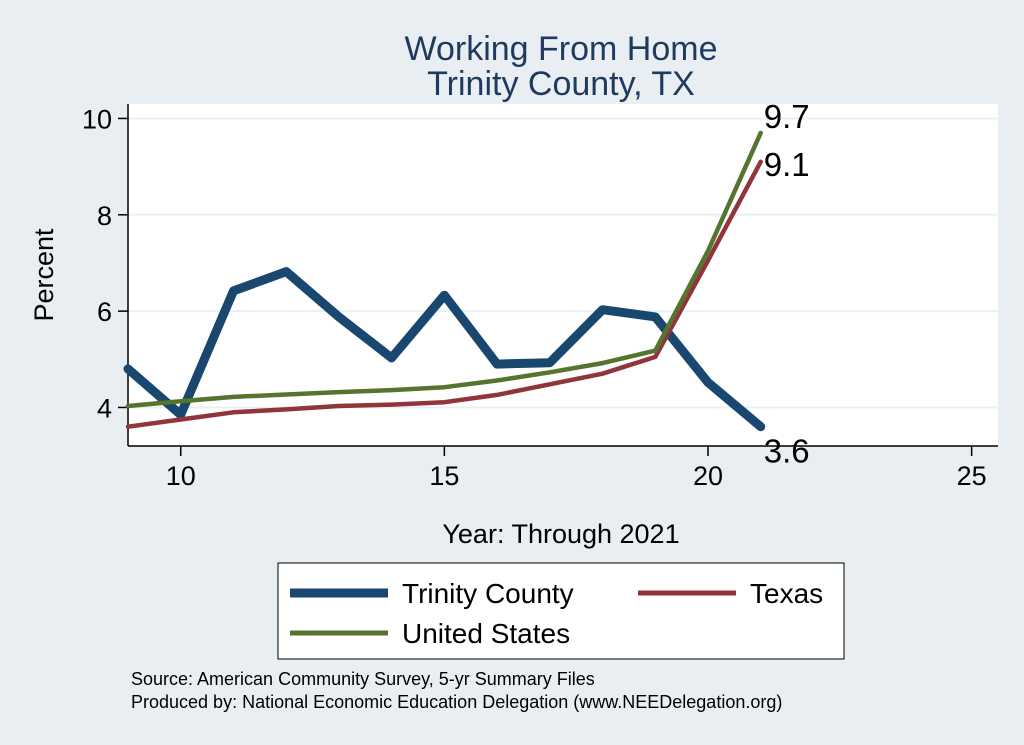  Describe the element at coordinates (181, 476) in the screenshot. I see `x-tick-label-0: 10` at that location.